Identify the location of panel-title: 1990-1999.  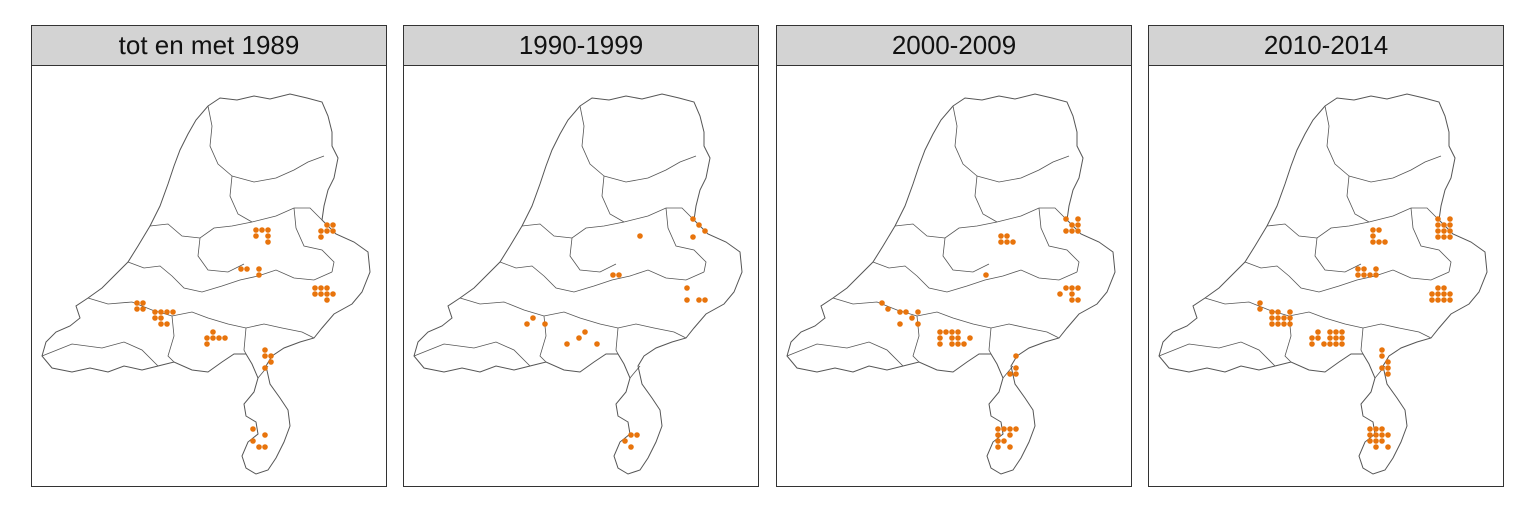
(581, 45).